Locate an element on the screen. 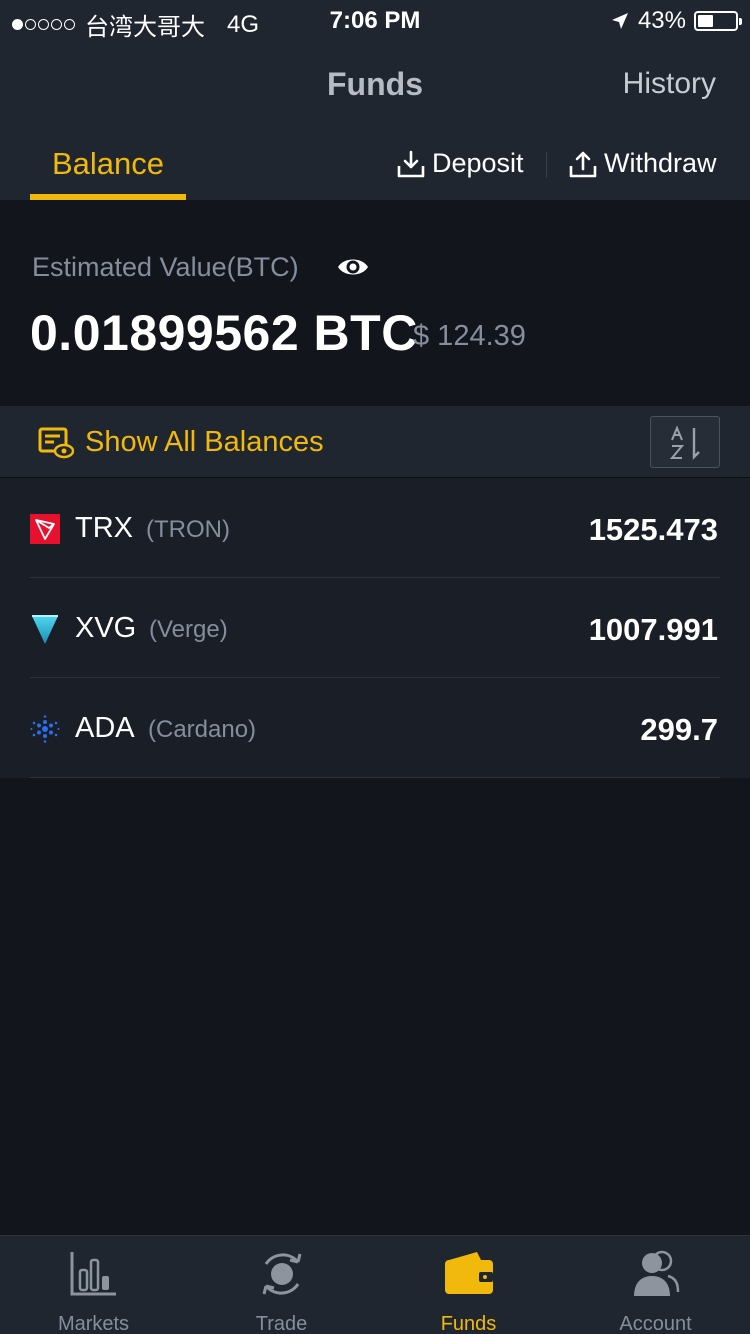 The image size is (750, 1334). sort-button is located at coordinates (685, 442).